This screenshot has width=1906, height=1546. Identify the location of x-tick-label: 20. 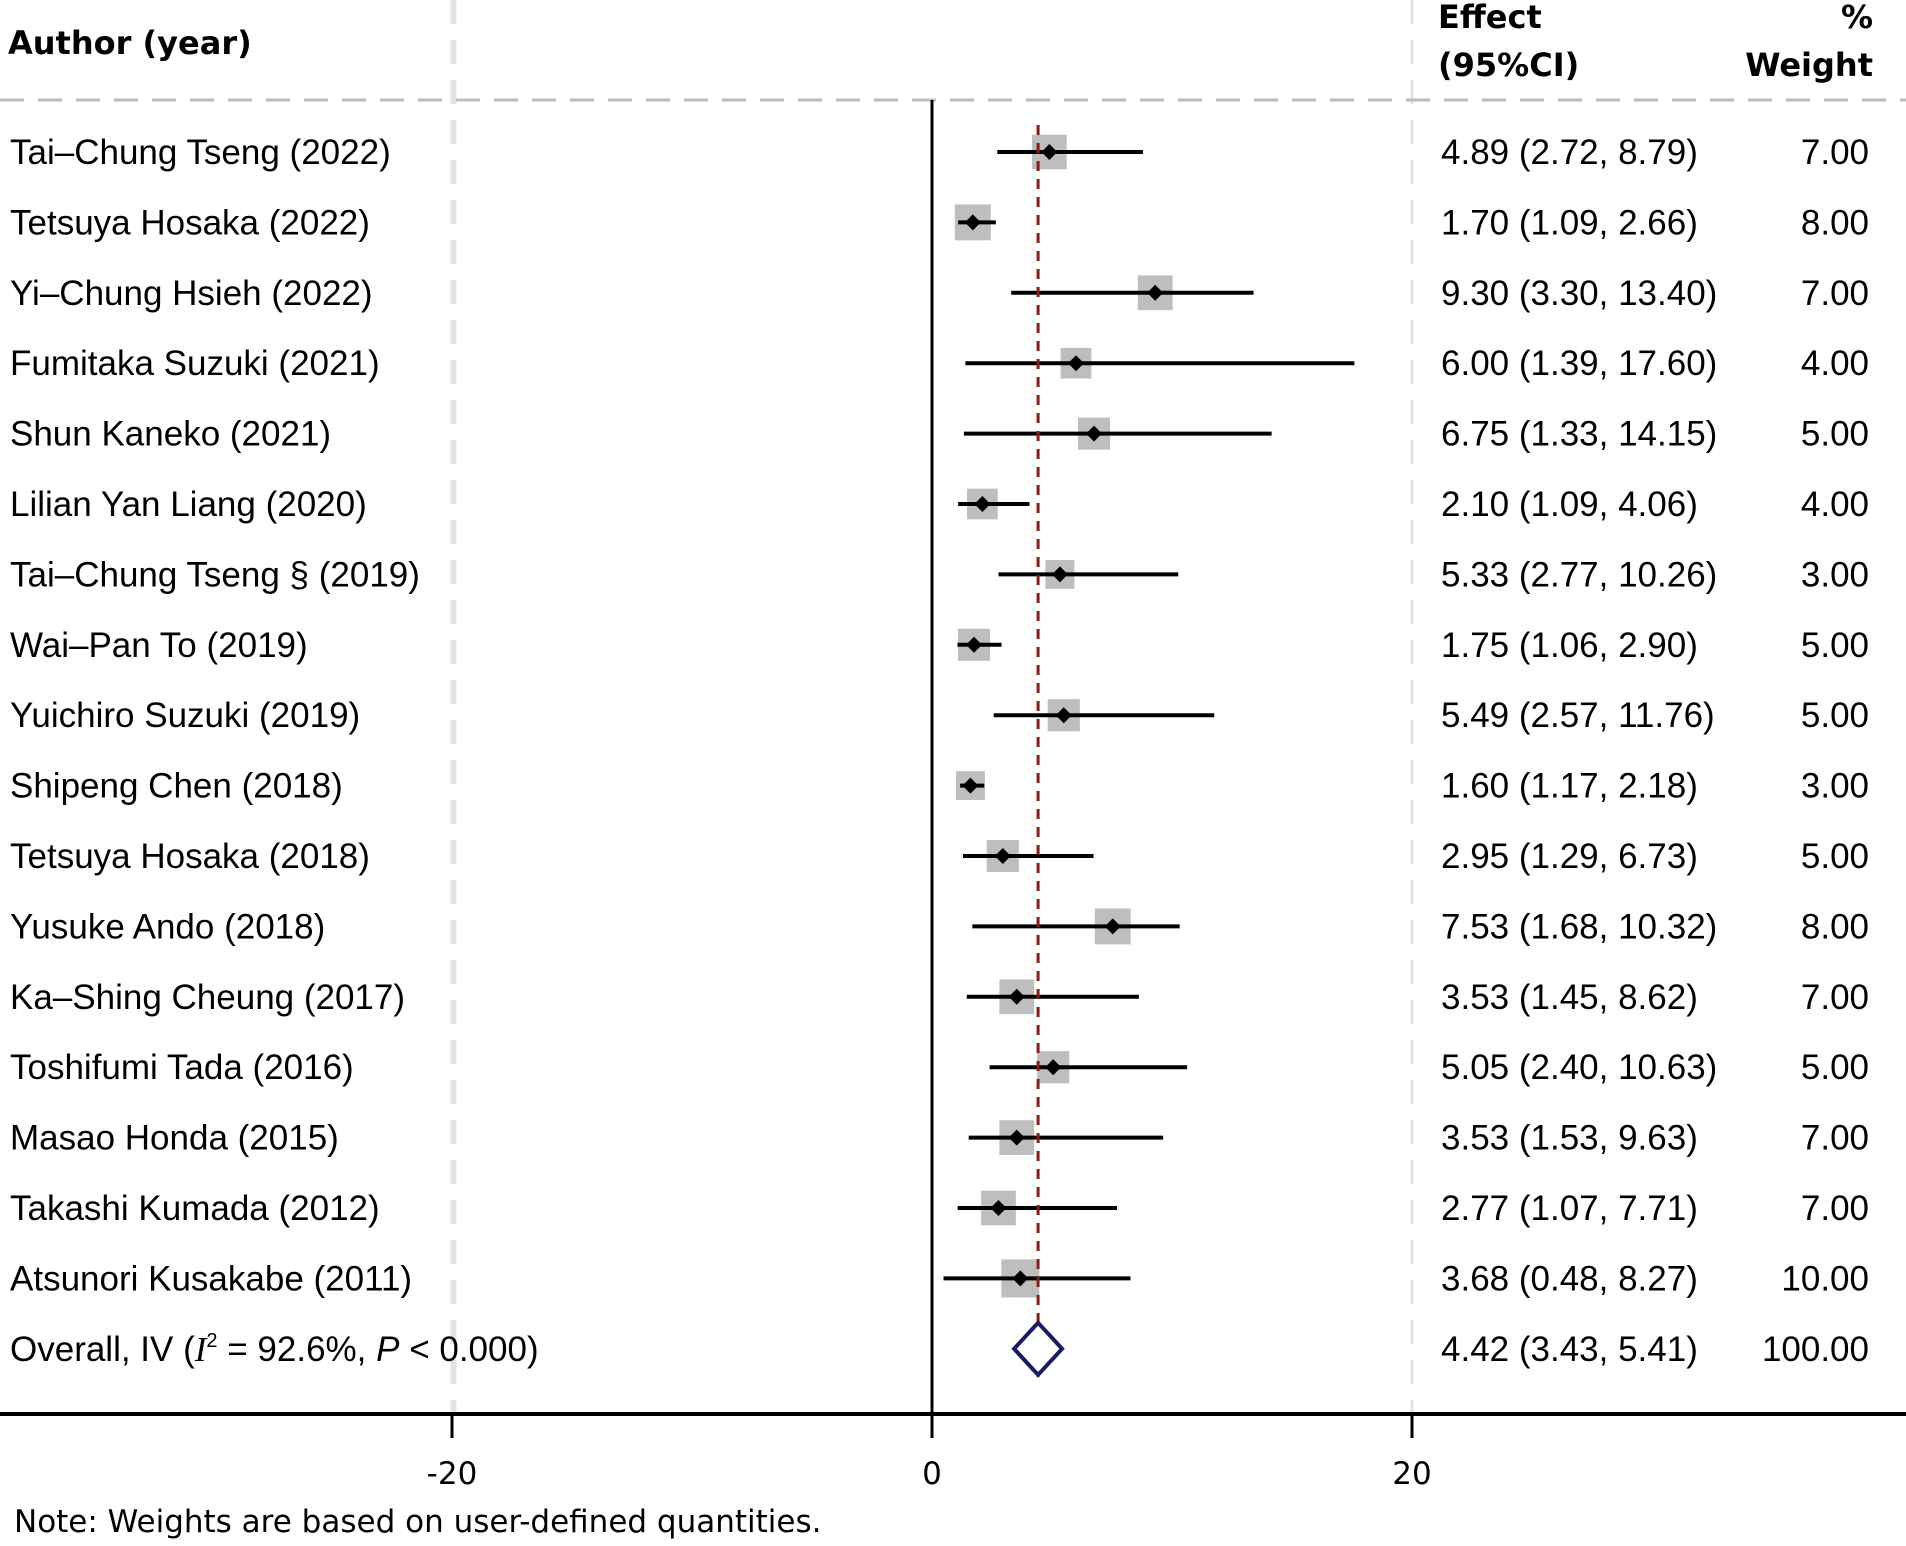
(1411, 1474).